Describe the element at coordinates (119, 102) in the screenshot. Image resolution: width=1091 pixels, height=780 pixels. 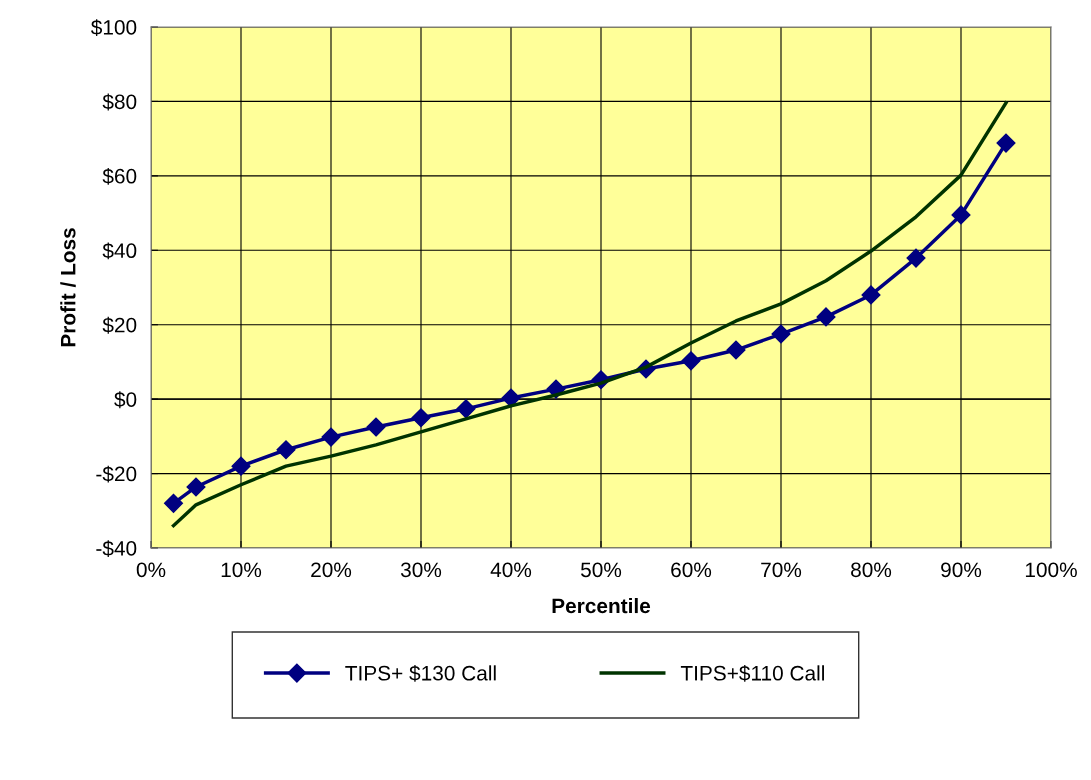
I see `y-tick-label: $80` at that location.